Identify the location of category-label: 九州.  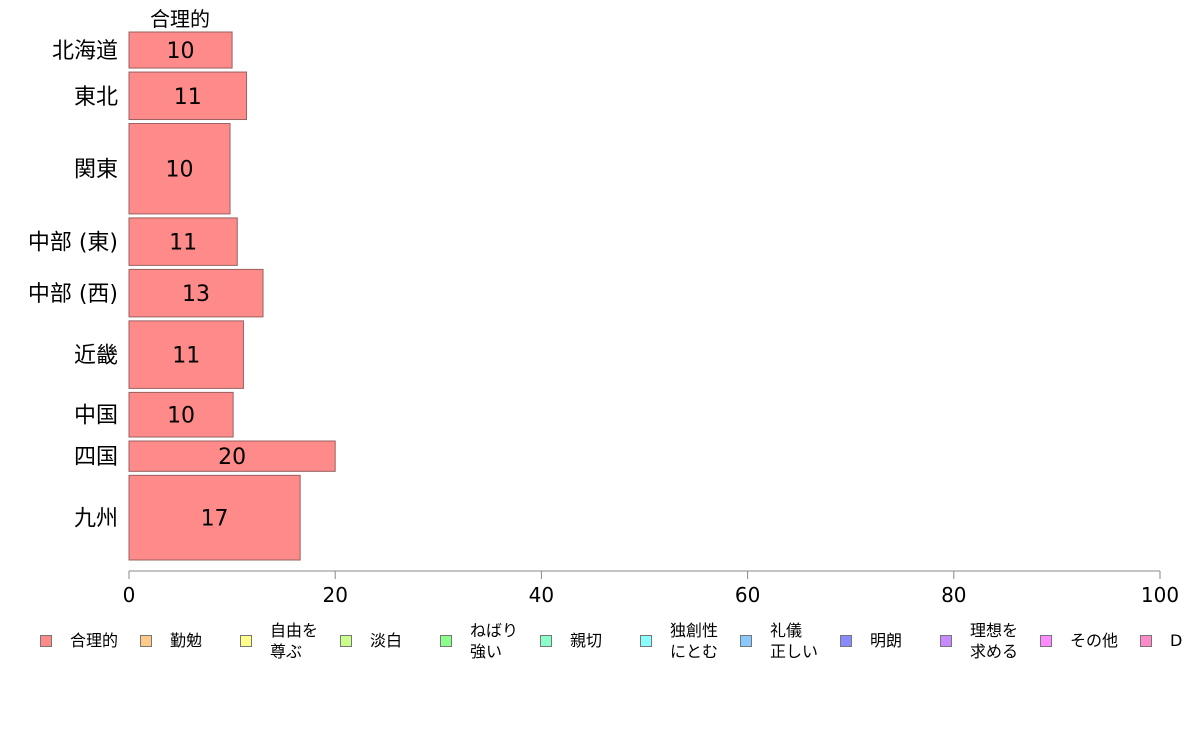
(96, 519).